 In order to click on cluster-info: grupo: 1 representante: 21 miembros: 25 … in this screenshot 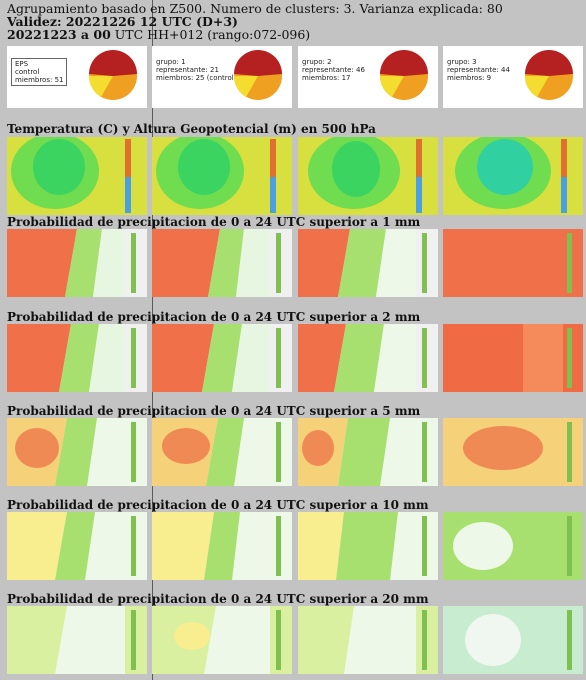, I will do `click(196, 70)`.